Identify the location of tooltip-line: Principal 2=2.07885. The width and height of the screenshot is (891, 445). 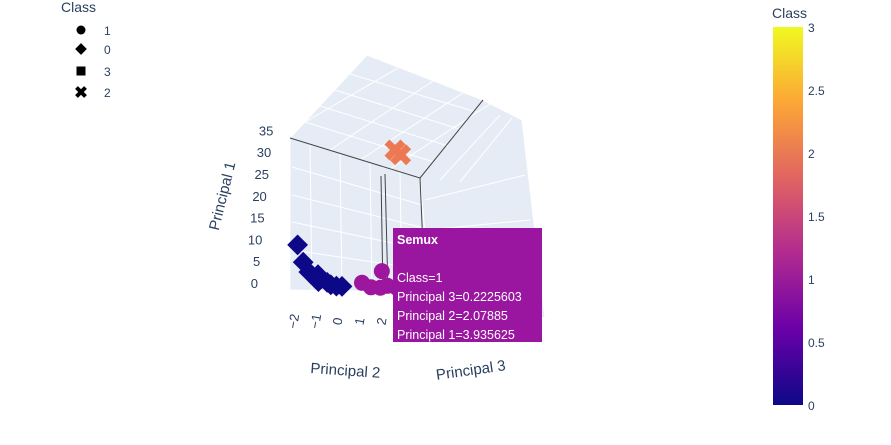
(452, 316).